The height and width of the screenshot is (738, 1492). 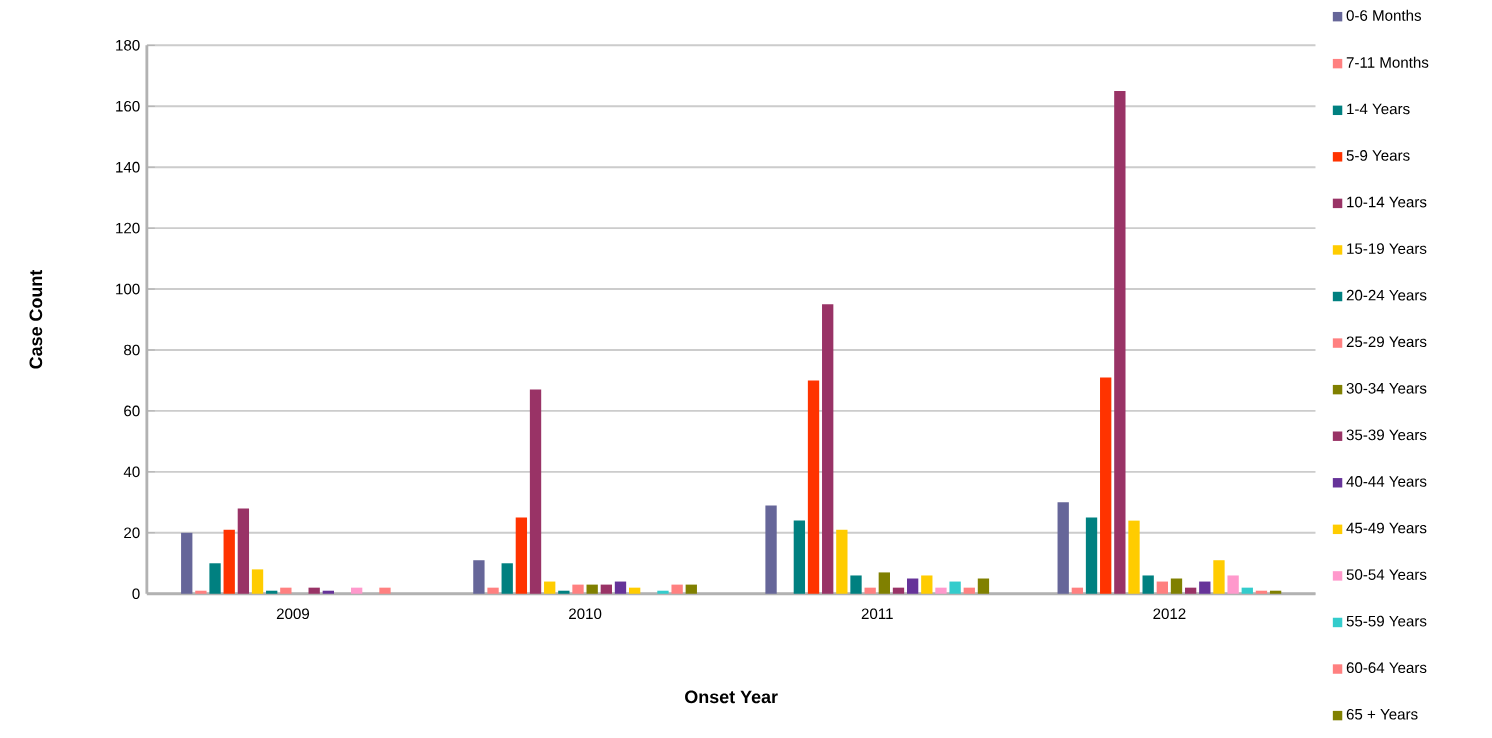 I want to click on x-tick-label: 2012, so click(x=1169, y=614).